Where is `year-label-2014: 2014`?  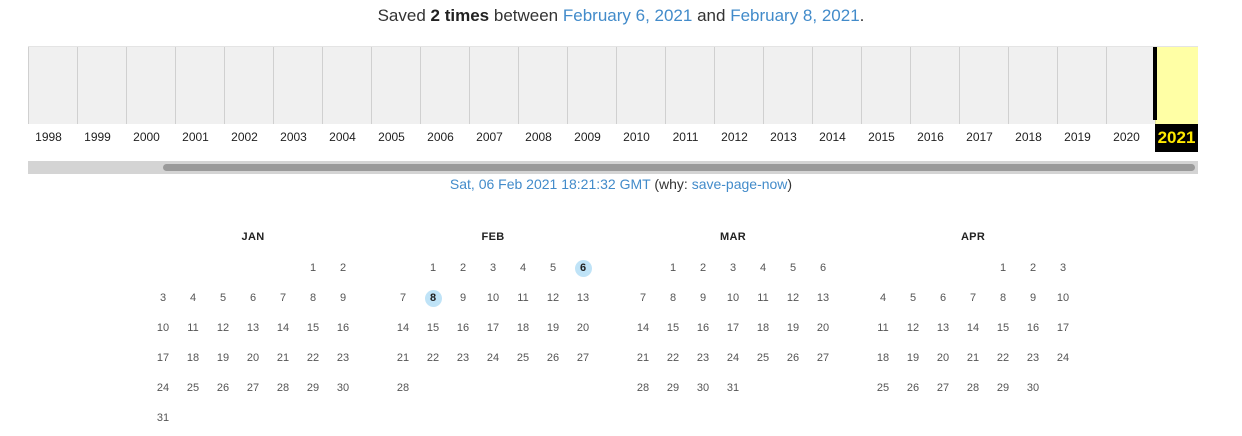 year-label-2014: 2014 is located at coordinates (832, 137).